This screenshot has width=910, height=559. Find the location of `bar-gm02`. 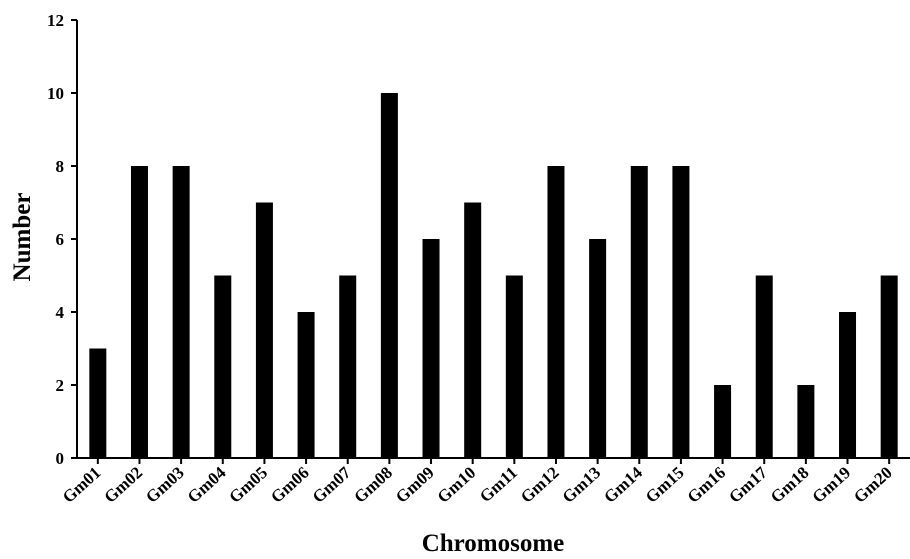

bar-gm02 is located at coordinates (139, 312).